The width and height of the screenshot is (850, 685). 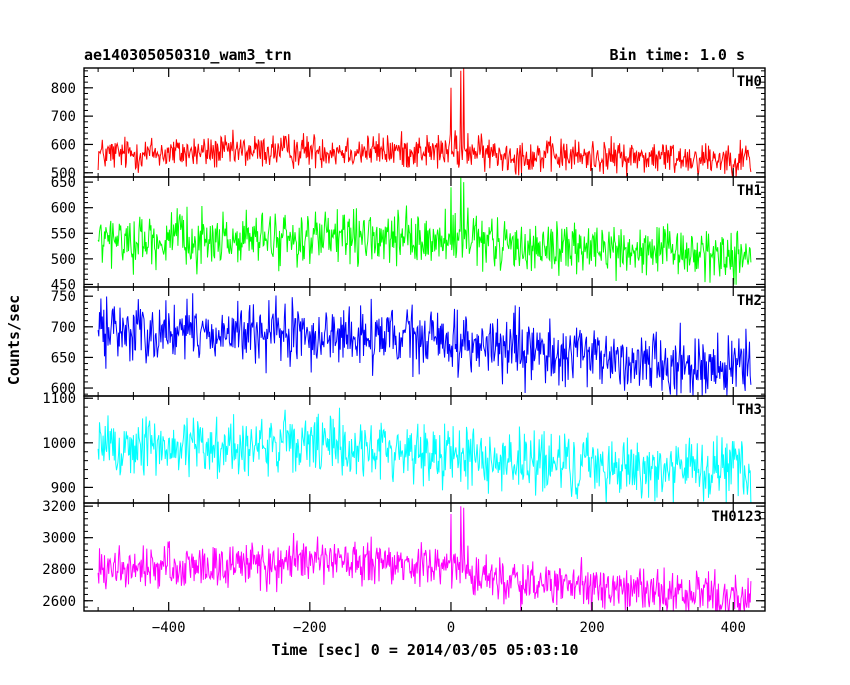 What do you see at coordinates (591, 628) in the screenshot?
I see `x-tick-label: 200` at bounding box center [591, 628].